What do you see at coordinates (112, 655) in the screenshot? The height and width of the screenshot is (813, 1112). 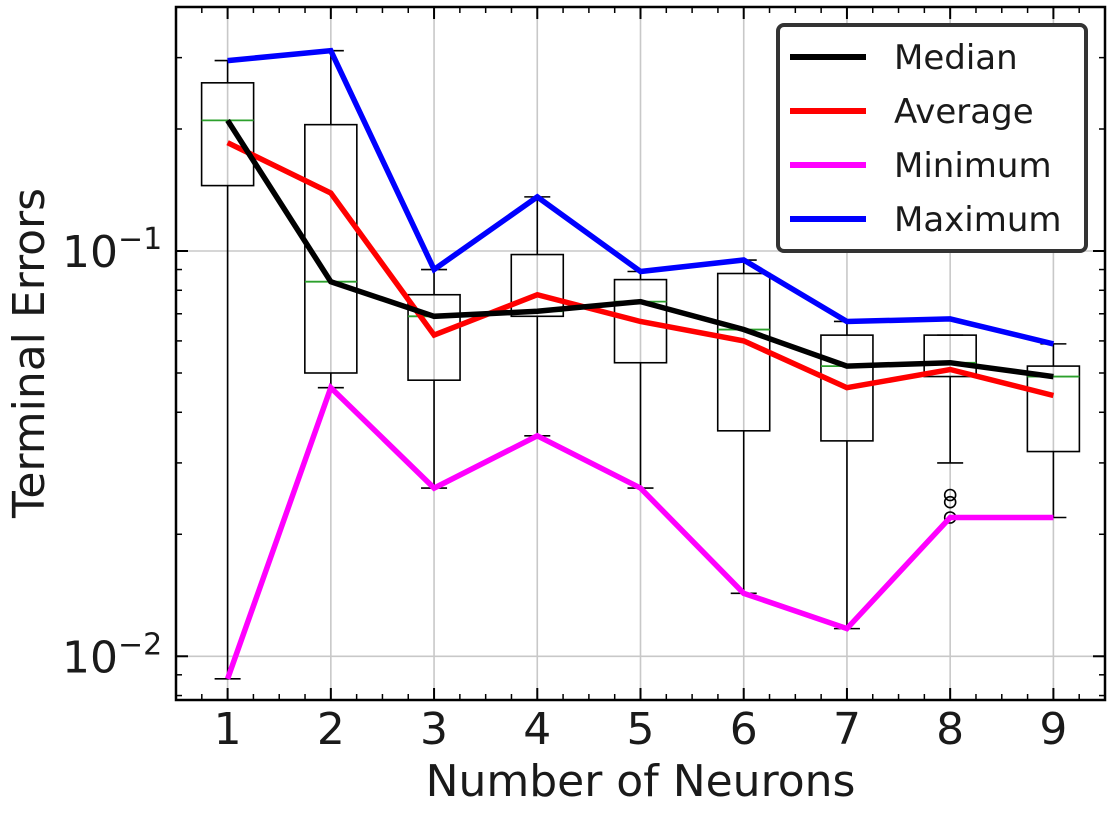 I see `y-tick-label: 10⁻²` at bounding box center [112, 655].